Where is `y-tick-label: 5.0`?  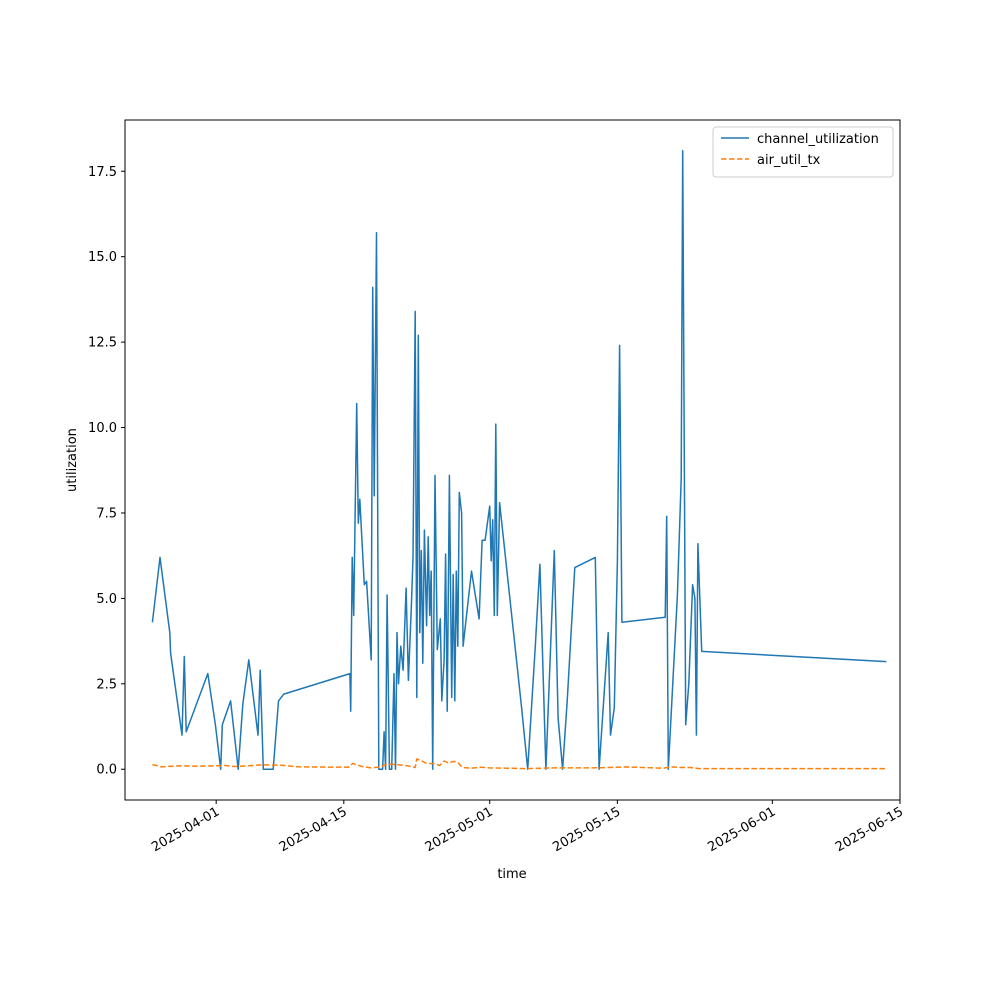
y-tick-label: 5.0 is located at coordinates (106, 599).